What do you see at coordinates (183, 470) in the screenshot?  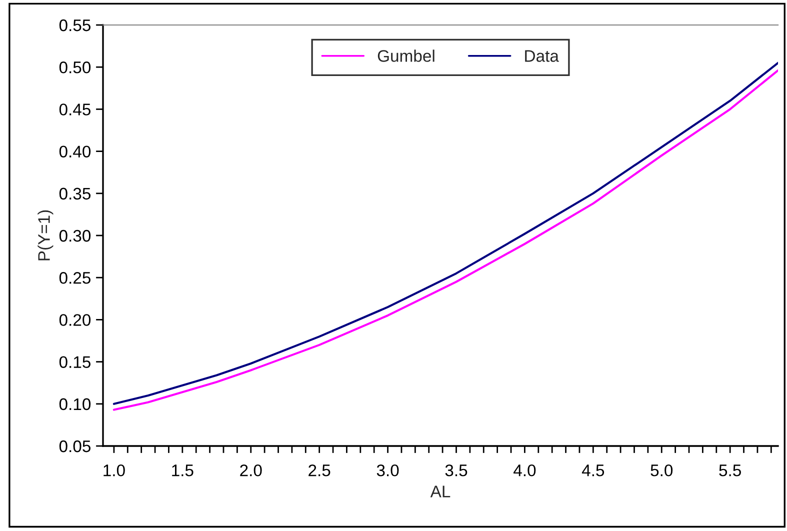 I see `x-tick-label: 1.5` at bounding box center [183, 470].